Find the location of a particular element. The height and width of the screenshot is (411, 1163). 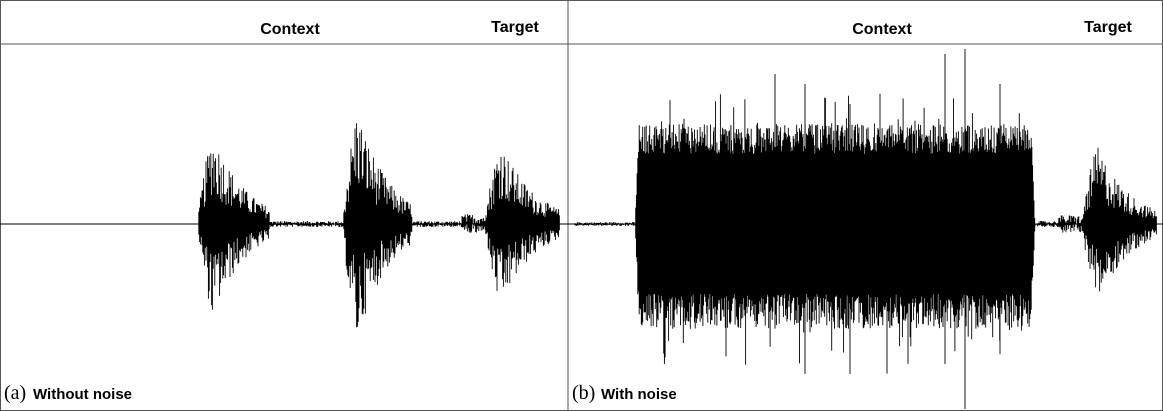

caption-letter: (b) is located at coordinates (583, 393).